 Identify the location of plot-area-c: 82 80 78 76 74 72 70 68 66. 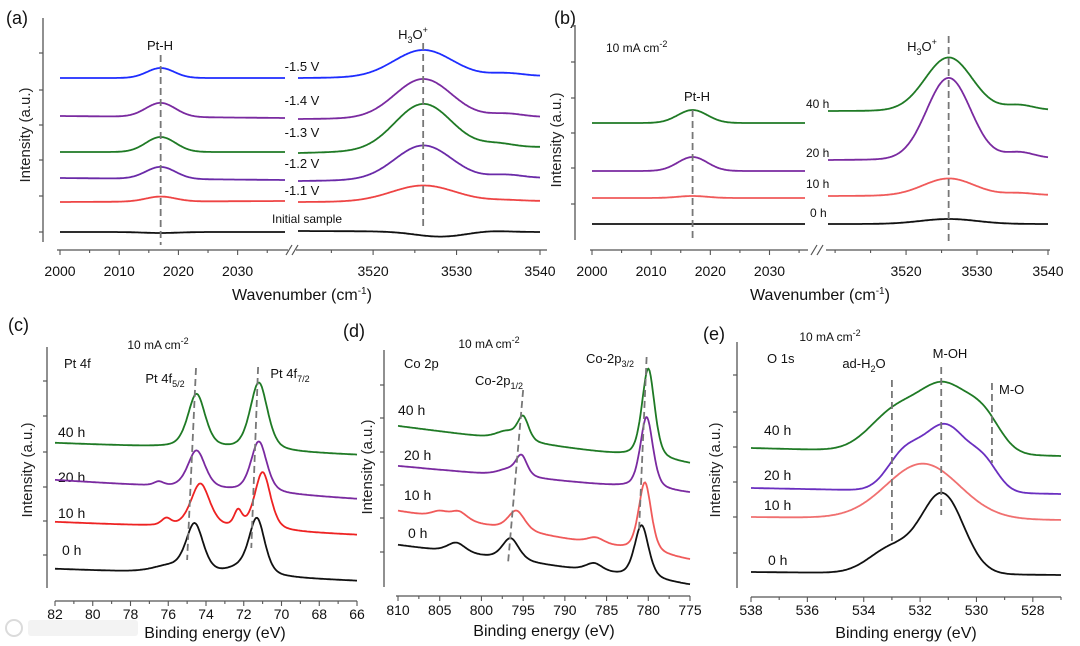
(204, 484).